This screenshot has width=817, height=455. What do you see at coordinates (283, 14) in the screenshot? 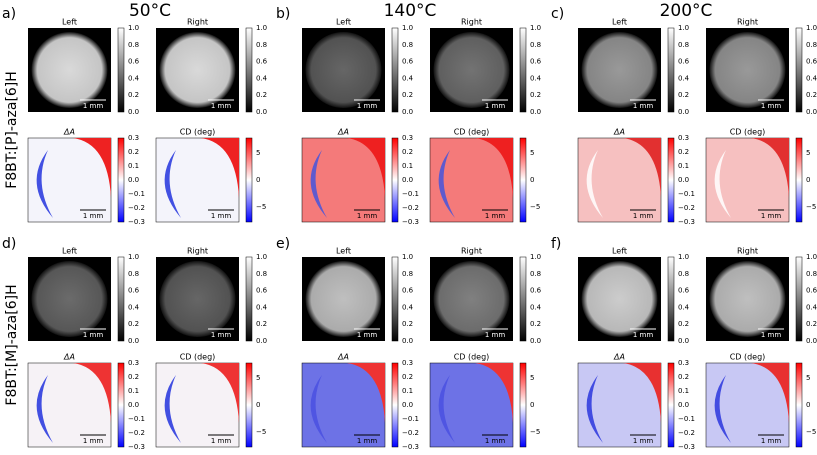
I see `panel-label: b)` at bounding box center [283, 14].